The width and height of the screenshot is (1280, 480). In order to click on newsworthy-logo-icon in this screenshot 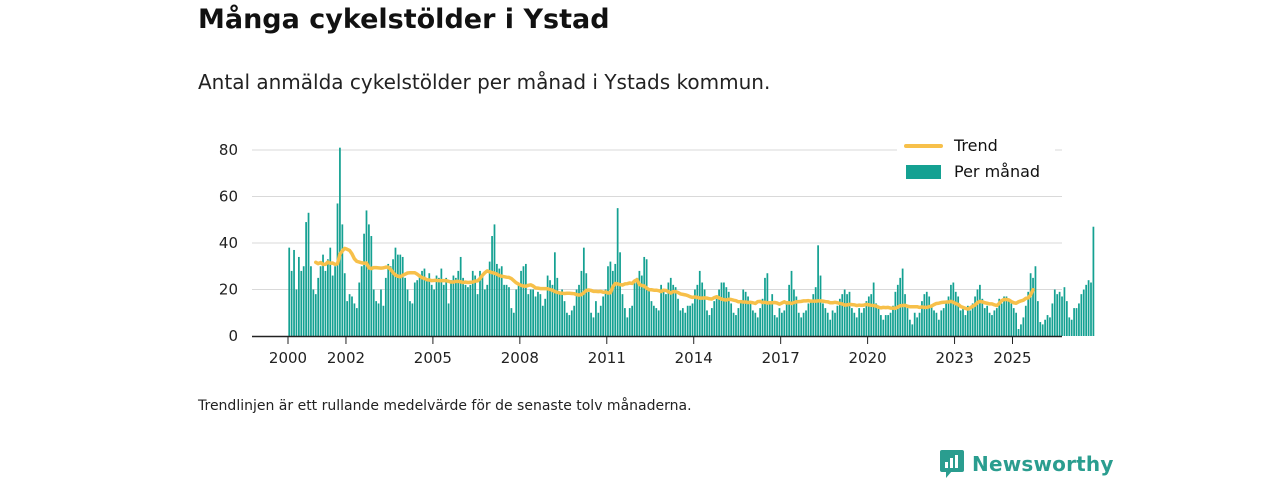, I will do `click(952, 464)`.